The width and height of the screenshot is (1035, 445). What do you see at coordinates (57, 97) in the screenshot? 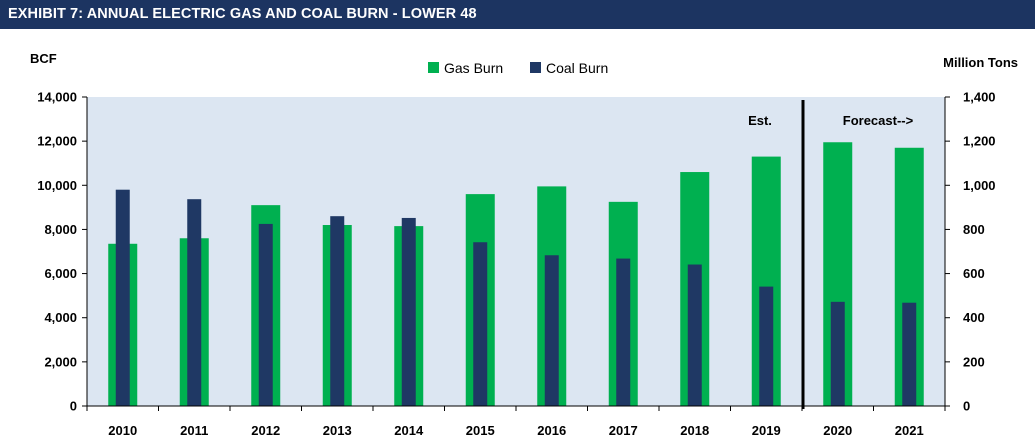
I see `y-tick-label-left: 14,000` at bounding box center [57, 97].